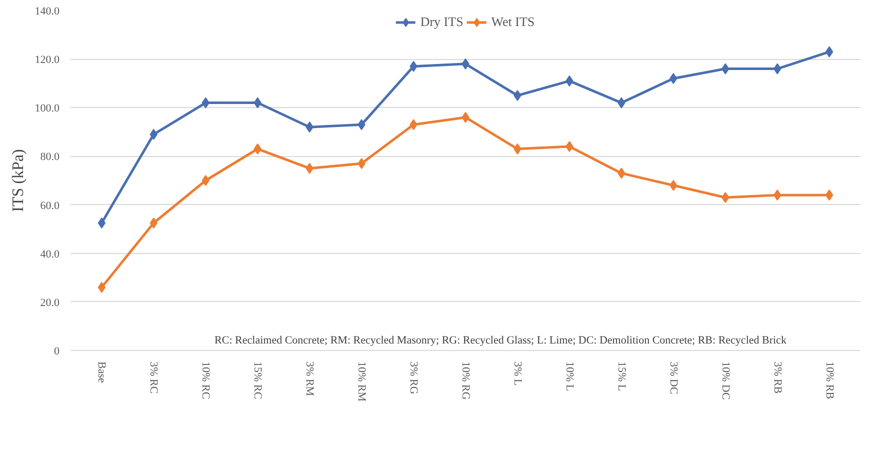 This screenshot has width=886, height=465. I want to click on x-tick-label: 3% DC, so click(673, 378).